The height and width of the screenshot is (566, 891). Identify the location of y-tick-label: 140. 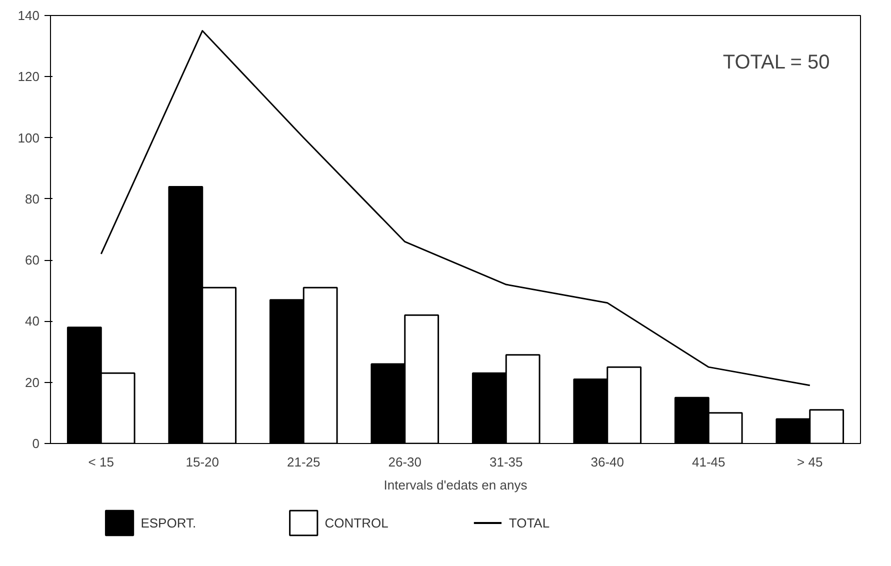
(29, 15).